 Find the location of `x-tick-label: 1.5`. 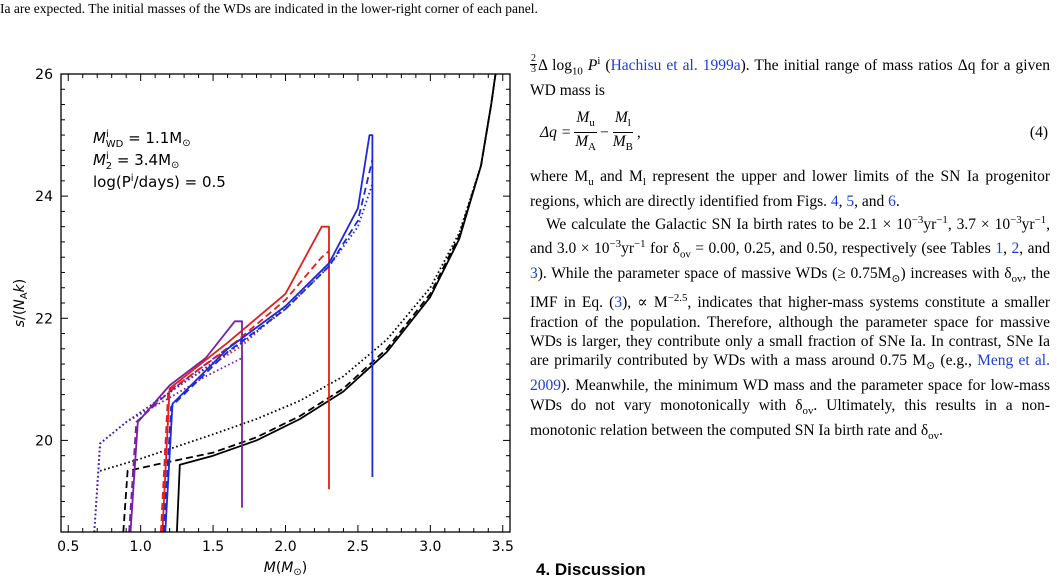

x-tick-label: 1.5 is located at coordinates (213, 547).